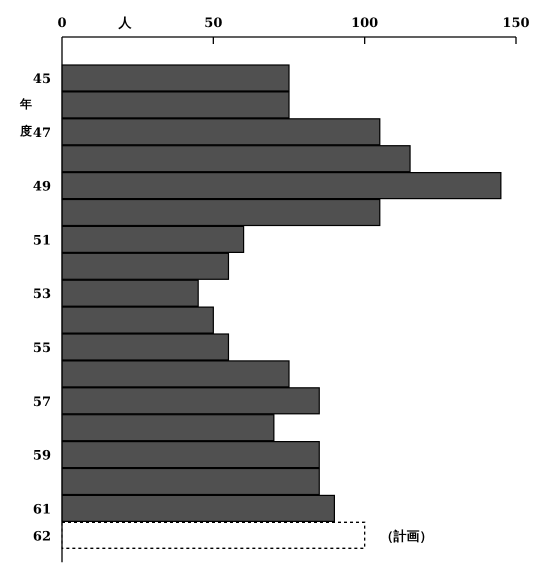 This screenshot has width=539, height=571. What do you see at coordinates (41, 133) in the screenshot?
I see `y-tick-label: 47` at bounding box center [41, 133].